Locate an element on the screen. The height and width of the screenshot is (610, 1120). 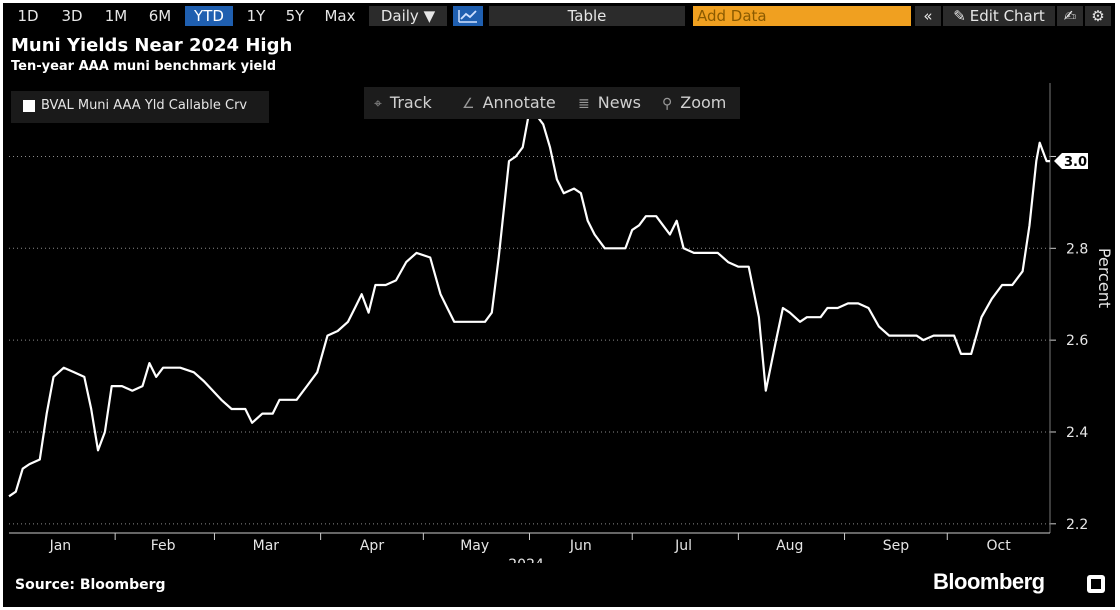
track-label: Track is located at coordinates (410, 102).